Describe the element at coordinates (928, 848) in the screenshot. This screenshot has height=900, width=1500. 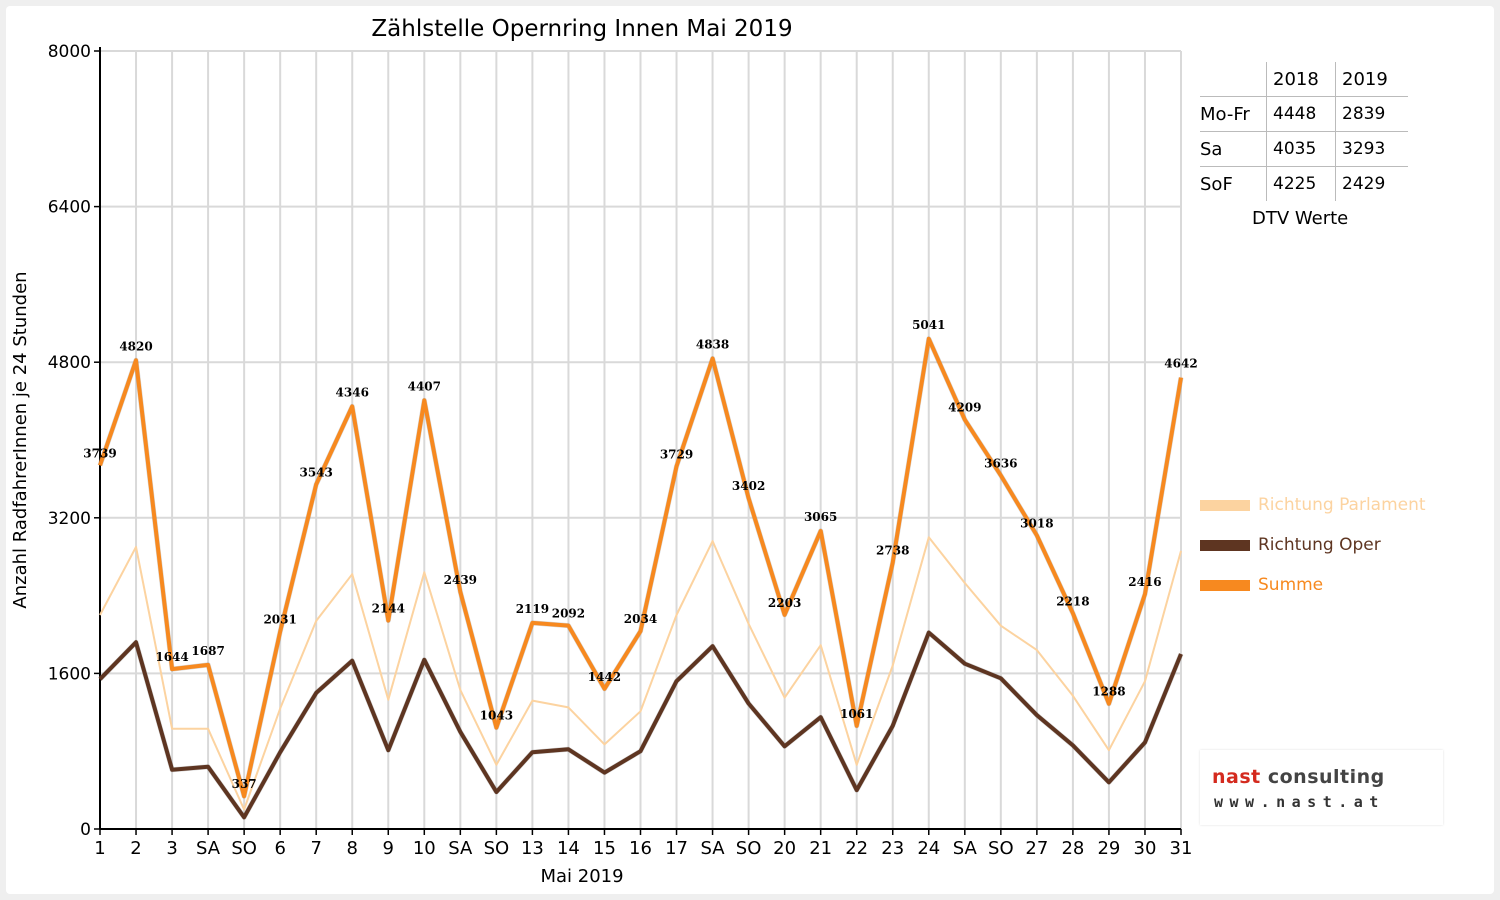
I see `x-tick-label: 24` at that location.